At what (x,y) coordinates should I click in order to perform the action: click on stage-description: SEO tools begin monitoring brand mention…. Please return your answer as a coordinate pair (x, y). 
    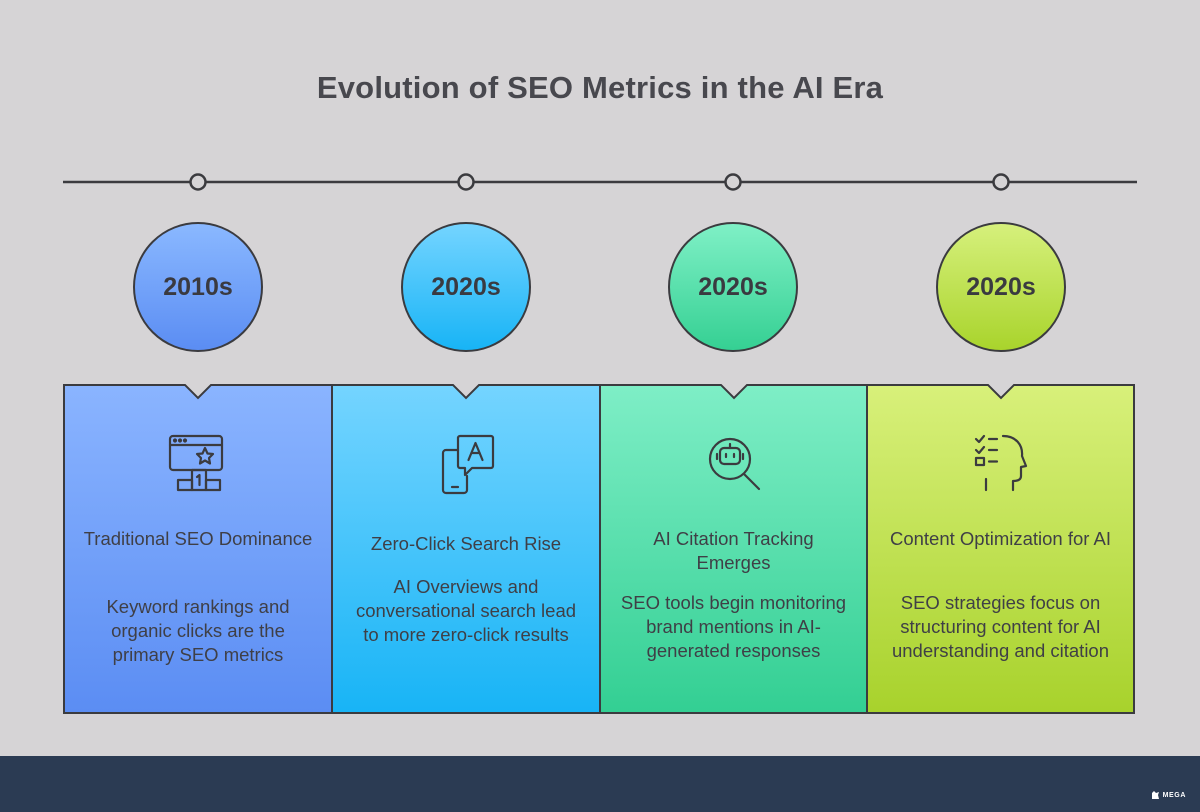
    Looking at the image, I should click on (733, 626).